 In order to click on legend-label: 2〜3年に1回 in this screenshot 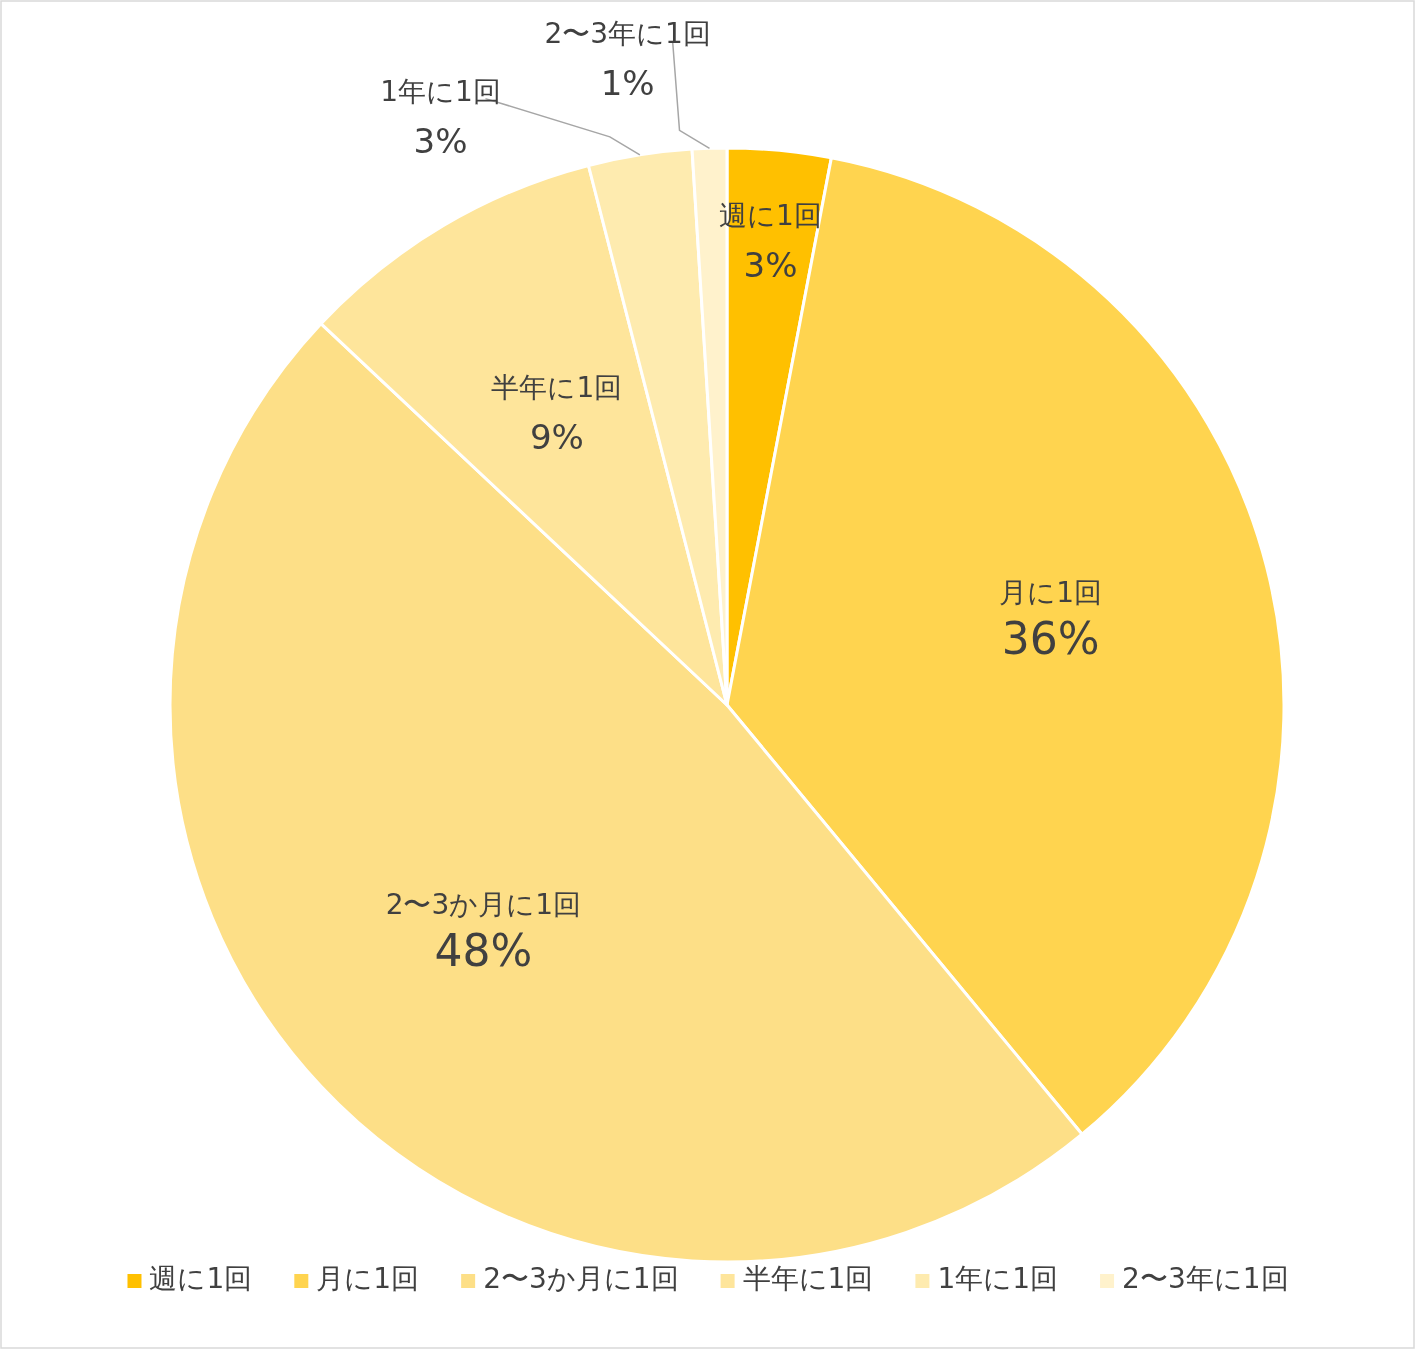, I will do `click(1205, 1278)`.